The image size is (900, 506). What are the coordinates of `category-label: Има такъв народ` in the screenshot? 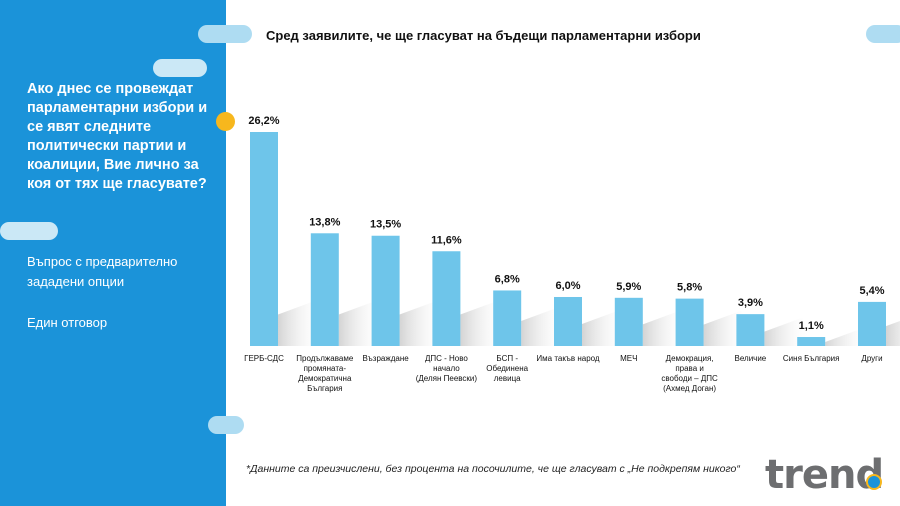 It's located at (568, 358).